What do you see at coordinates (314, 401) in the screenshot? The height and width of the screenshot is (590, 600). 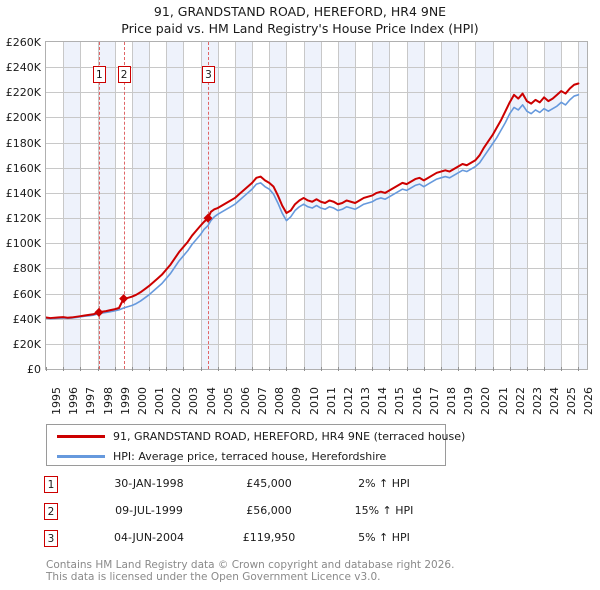 I see `x-axis-tick-label: 2010` at bounding box center [314, 401].